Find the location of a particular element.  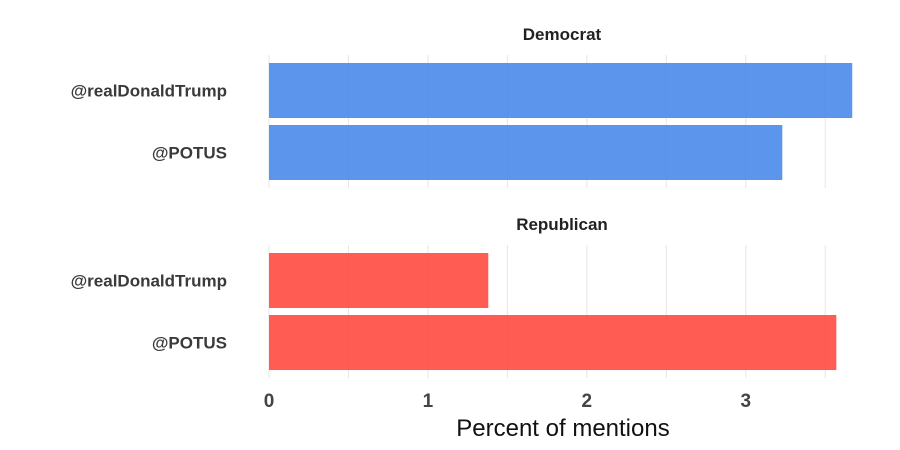

x-tick-label: 1 is located at coordinates (428, 401).